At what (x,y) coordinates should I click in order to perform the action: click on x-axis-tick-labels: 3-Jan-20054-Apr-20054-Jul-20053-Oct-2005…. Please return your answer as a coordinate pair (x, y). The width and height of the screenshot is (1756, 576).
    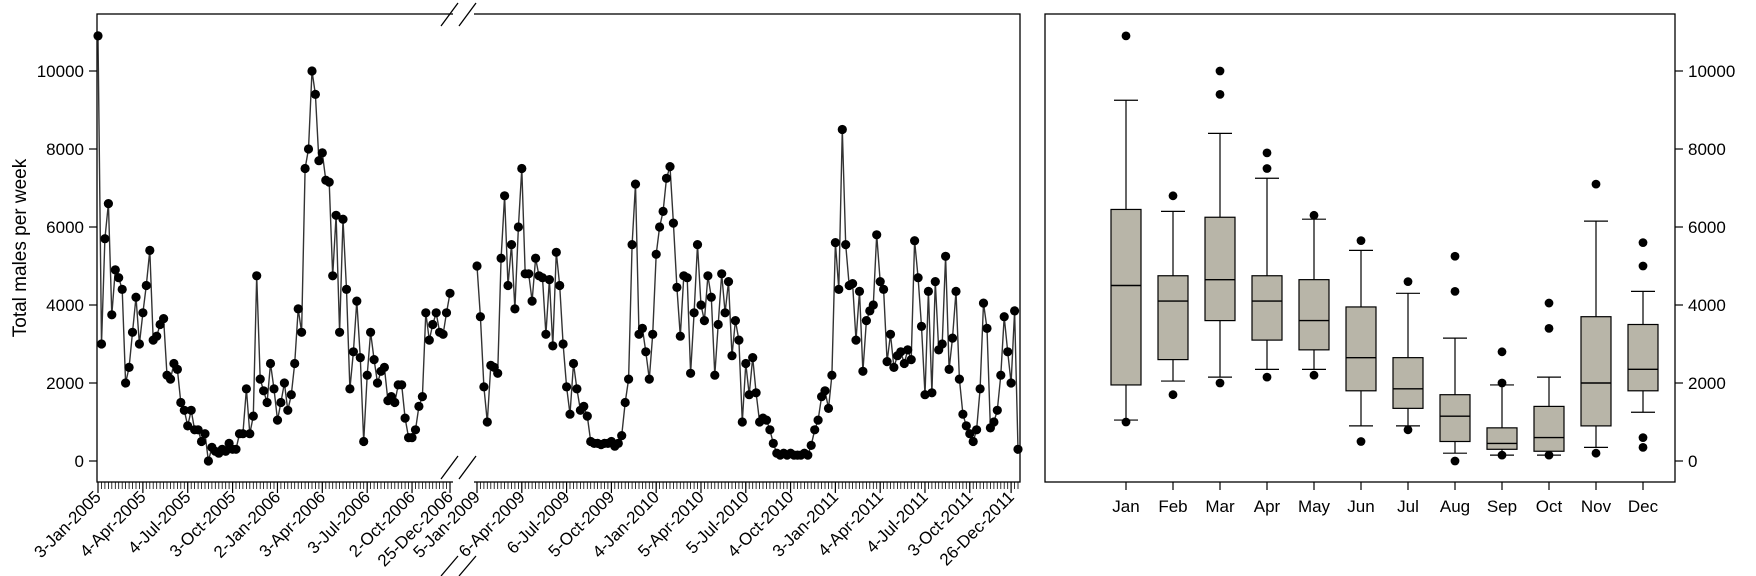
    Looking at the image, I should click on (524, 526).